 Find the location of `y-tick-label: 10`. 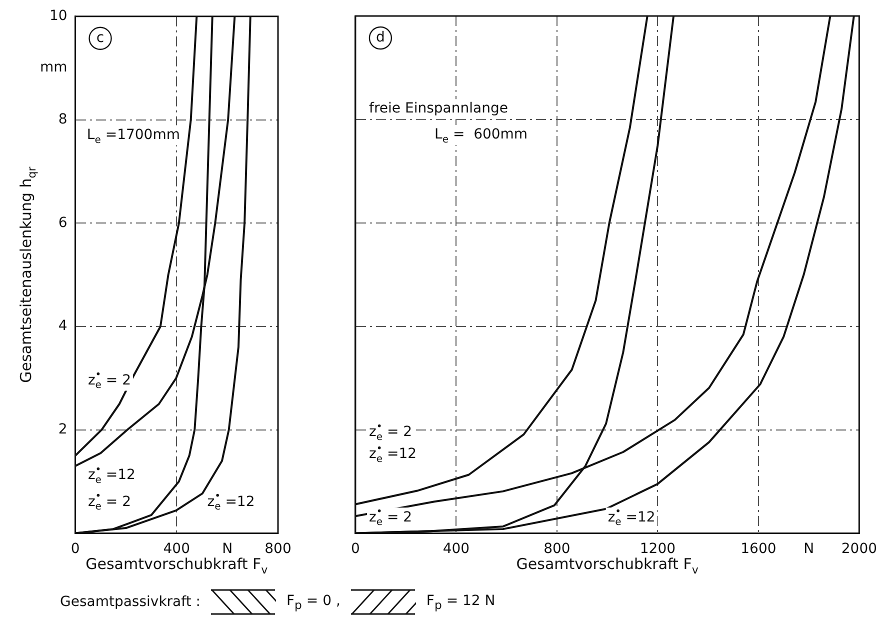

y-tick-label: 10 is located at coordinates (58, 16).